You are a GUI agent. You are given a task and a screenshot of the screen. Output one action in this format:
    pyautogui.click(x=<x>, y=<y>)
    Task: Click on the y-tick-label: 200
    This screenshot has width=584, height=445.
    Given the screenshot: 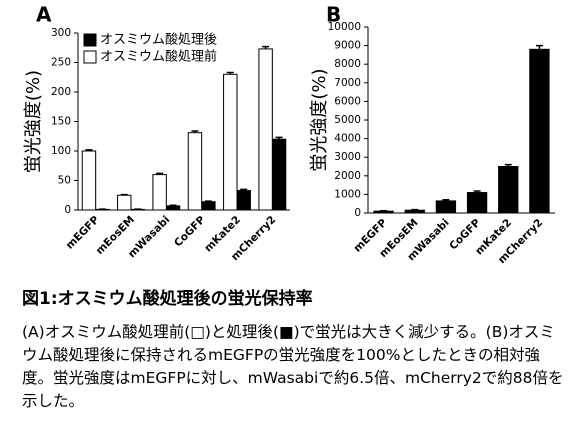 What is the action you would take?
    pyautogui.click(x=61, y=92)
    